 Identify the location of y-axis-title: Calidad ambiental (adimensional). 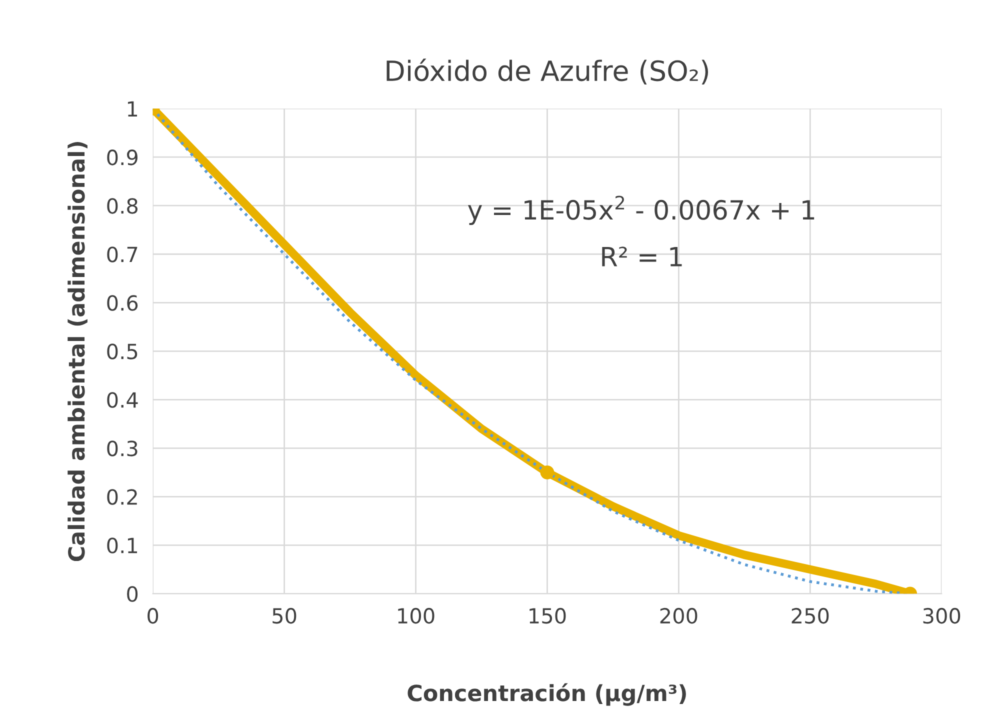
(78, 352).